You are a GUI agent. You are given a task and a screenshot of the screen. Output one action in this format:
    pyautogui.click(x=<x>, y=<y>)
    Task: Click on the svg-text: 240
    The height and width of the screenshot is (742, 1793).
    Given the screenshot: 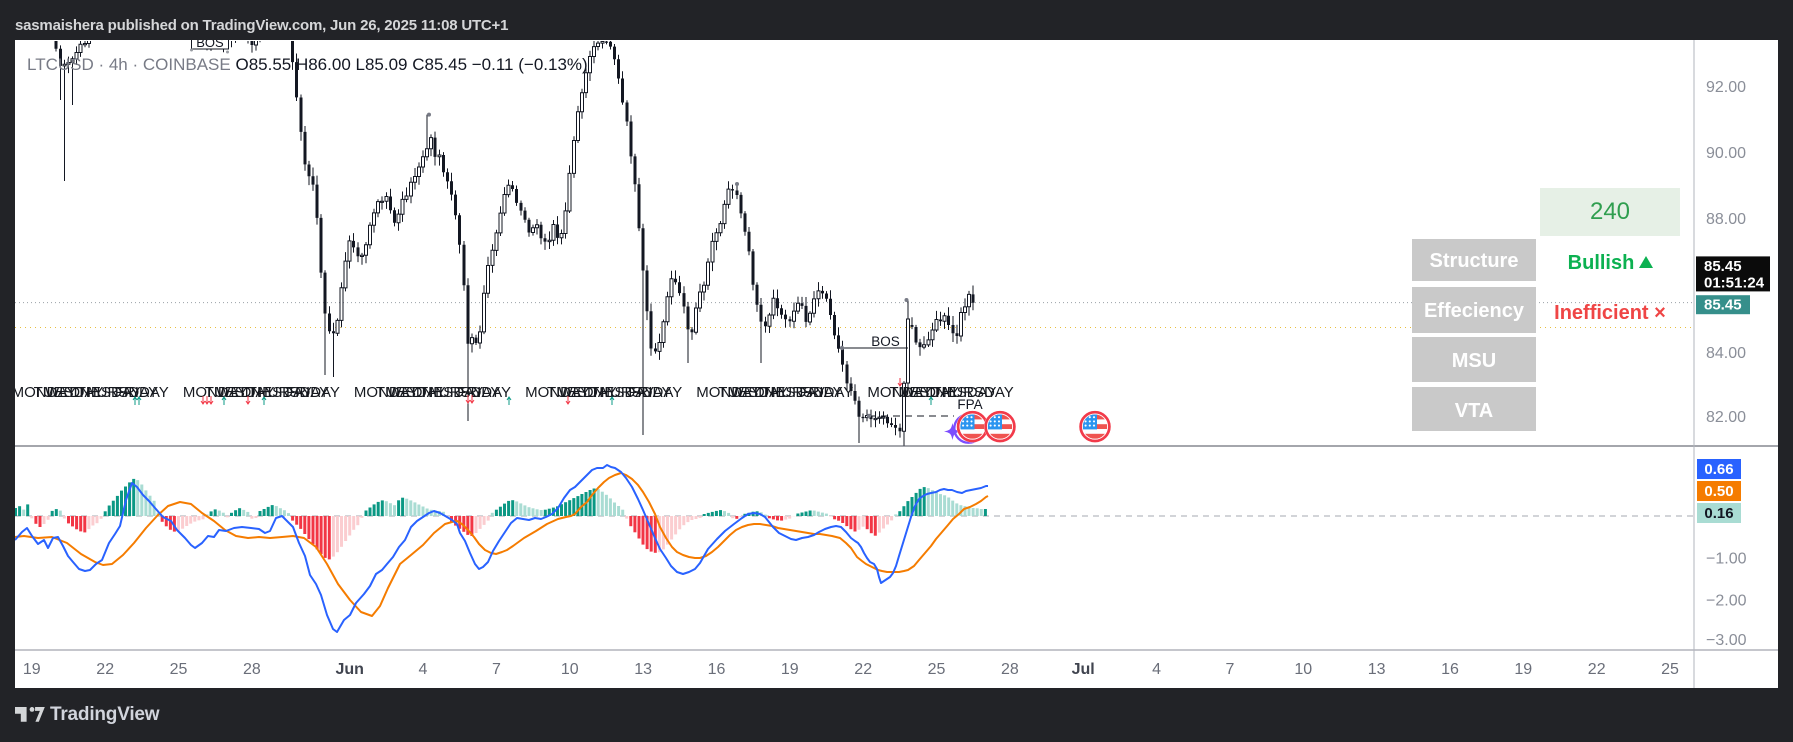 What is the action you would take?
    pyautogui.click(x=1610, y=211)
    